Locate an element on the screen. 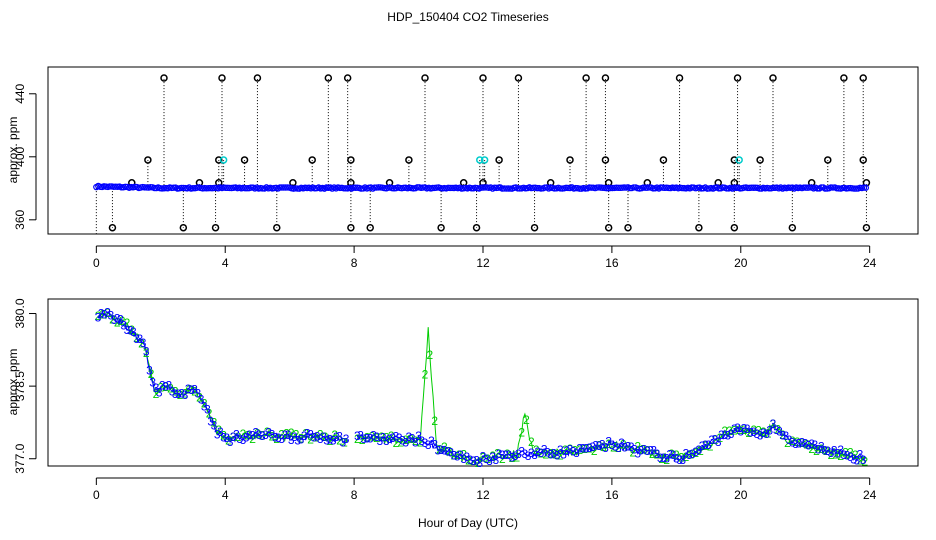 This screenshot has width=936, height=540. bottom-x-tick-label: 12 is located at coordinates (483, 495).